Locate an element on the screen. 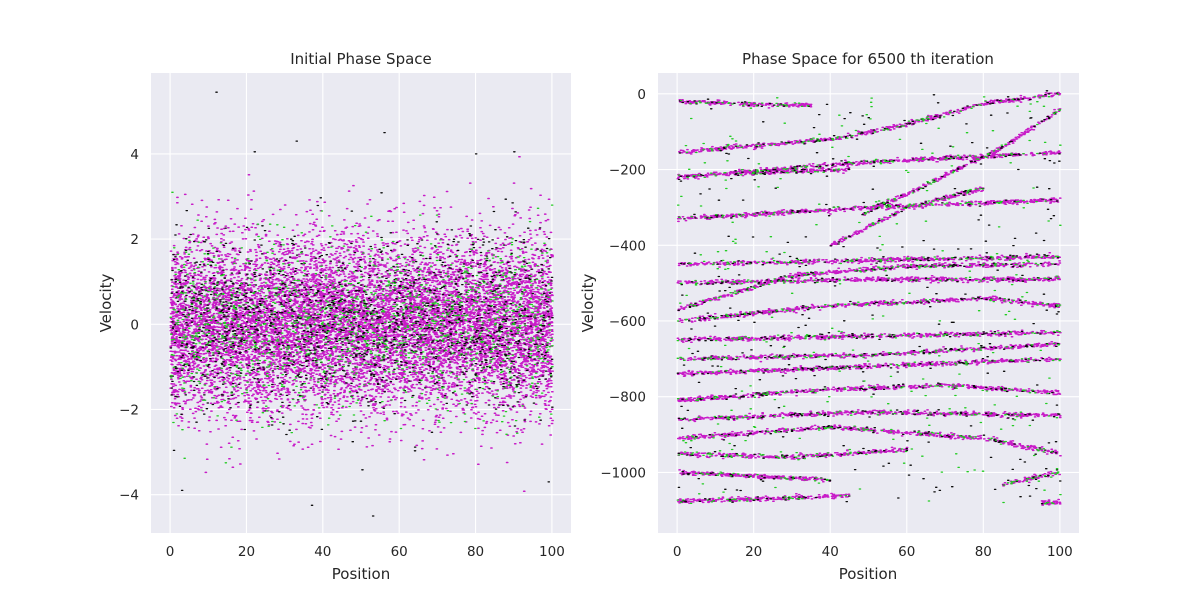 The width and height of the screenshot is (1200, 604). y-tick-label: −4 is located at coordinates (129, 496).